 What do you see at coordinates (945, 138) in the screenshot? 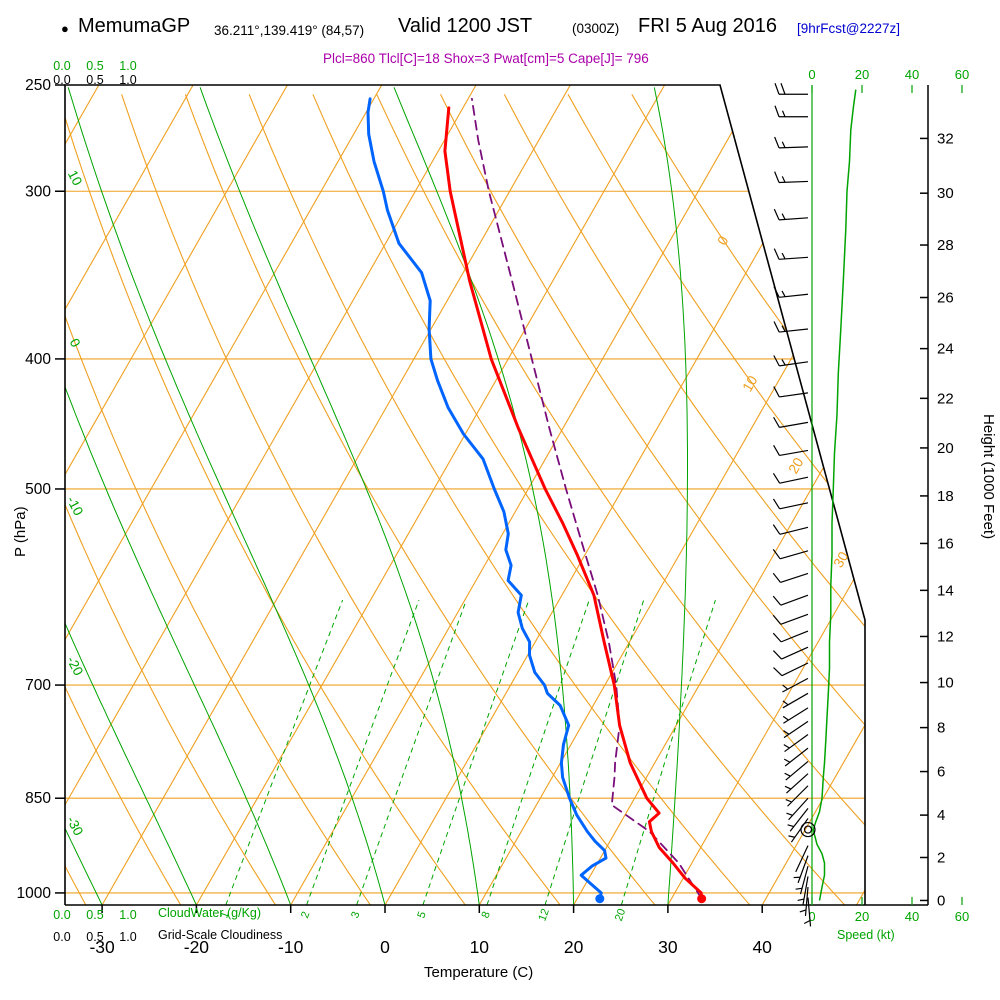
I see `svg-text: 32` at bounding box center [945, 138].